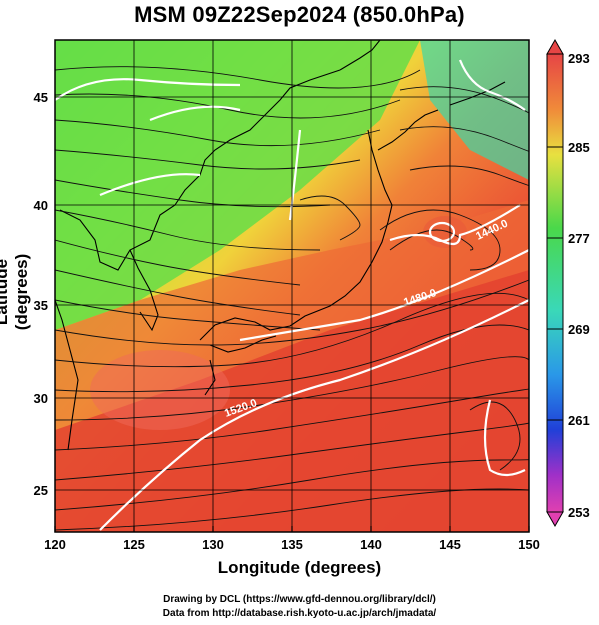 This screenshot has width=599, height=625. What do you see at coordinates (299, 567) in the screenshot?
I see `x-axis-label: Longitude (degrees)` at bounding box center [299, 567].